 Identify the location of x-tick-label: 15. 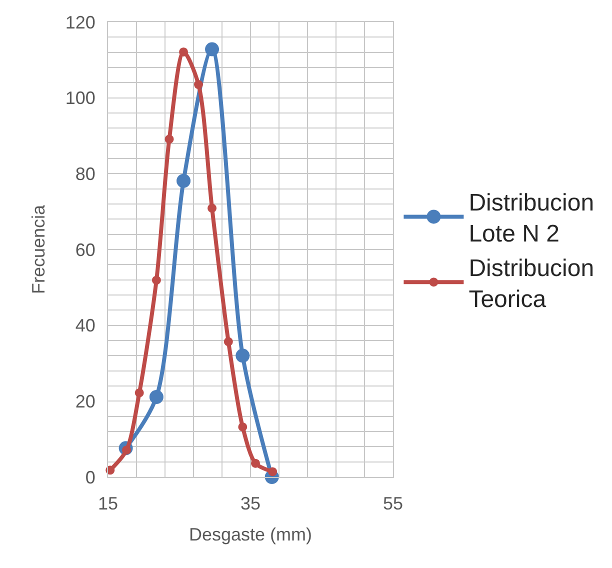
(108, 504).